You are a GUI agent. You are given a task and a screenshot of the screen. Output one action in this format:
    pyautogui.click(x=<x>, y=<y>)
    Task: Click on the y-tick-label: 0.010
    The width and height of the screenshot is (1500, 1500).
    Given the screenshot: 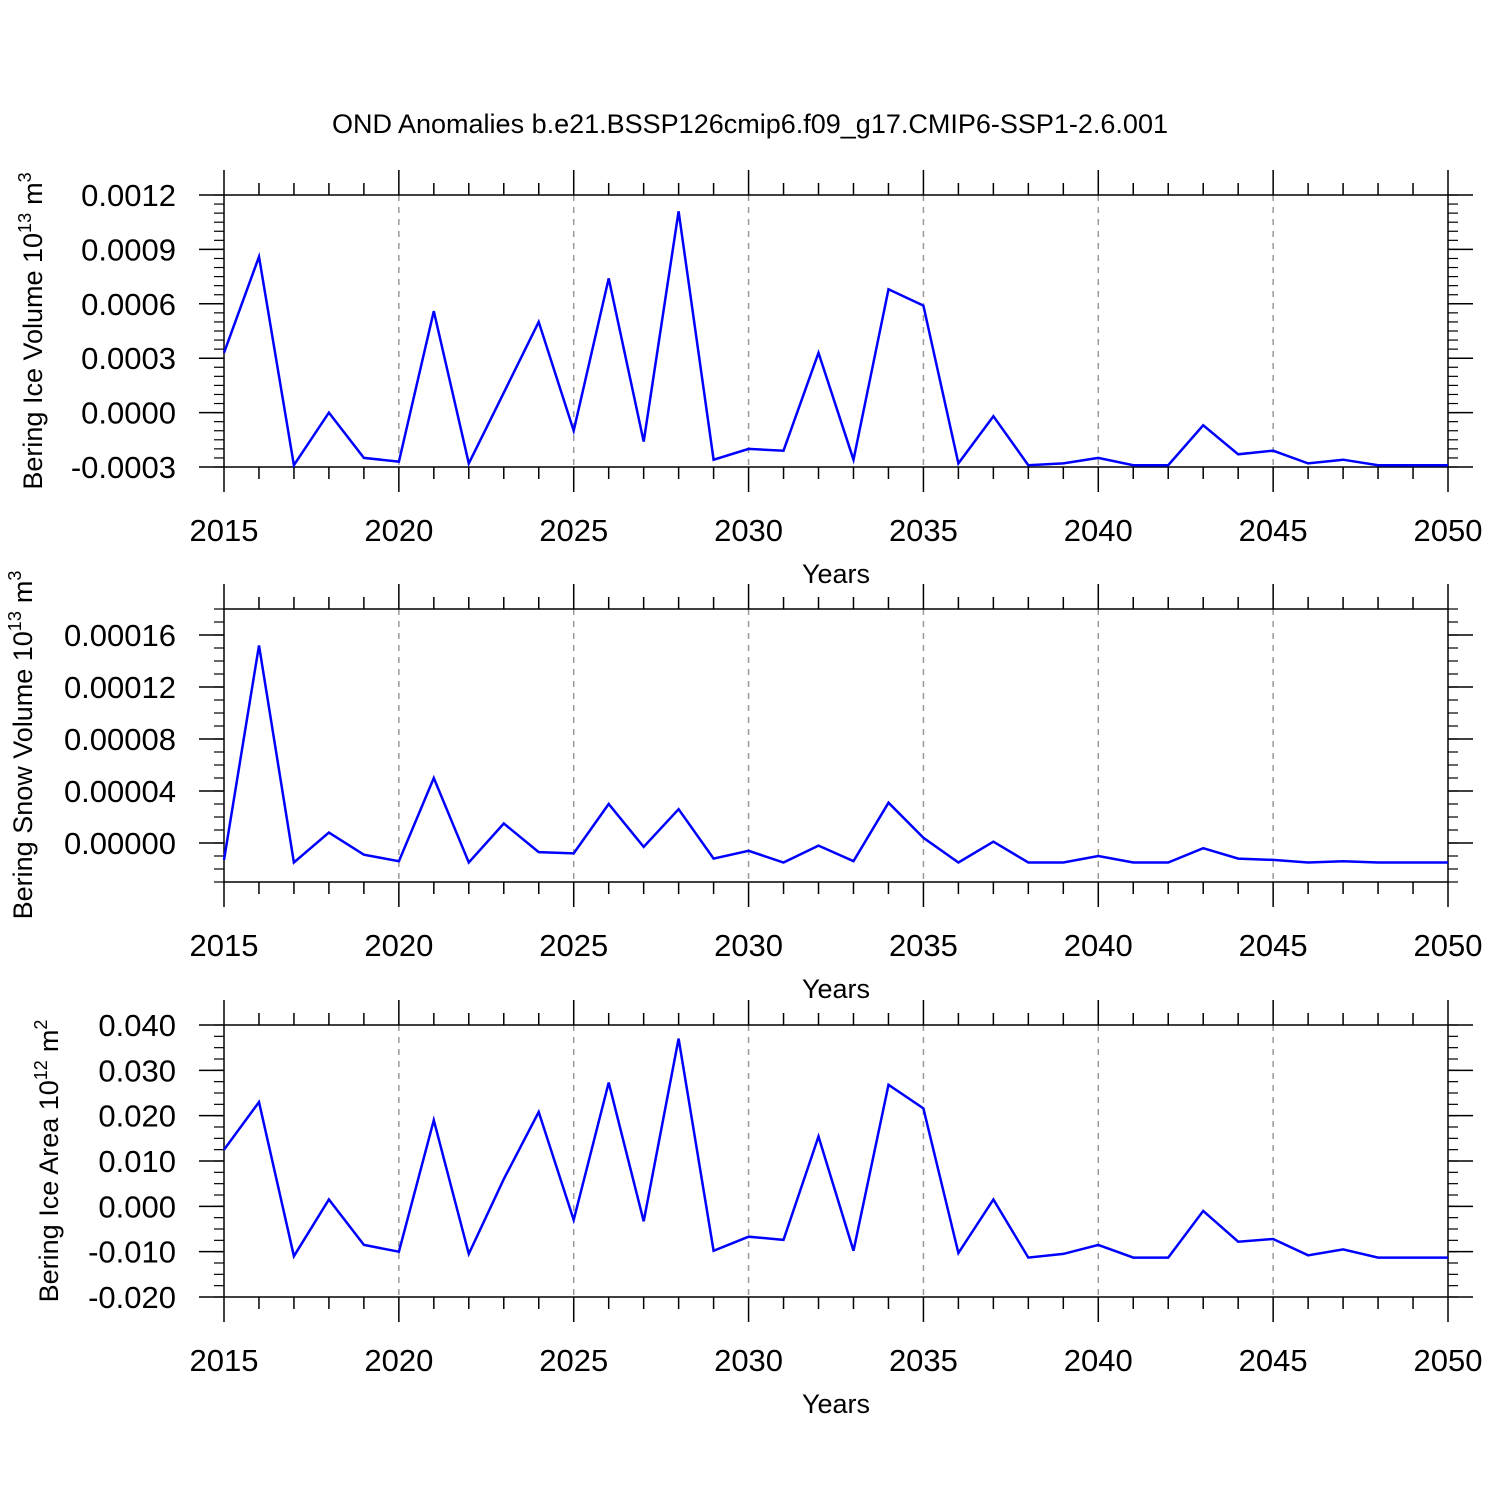 What is the action you would take?
    pyautogui.click(x=137, y=1161)
    